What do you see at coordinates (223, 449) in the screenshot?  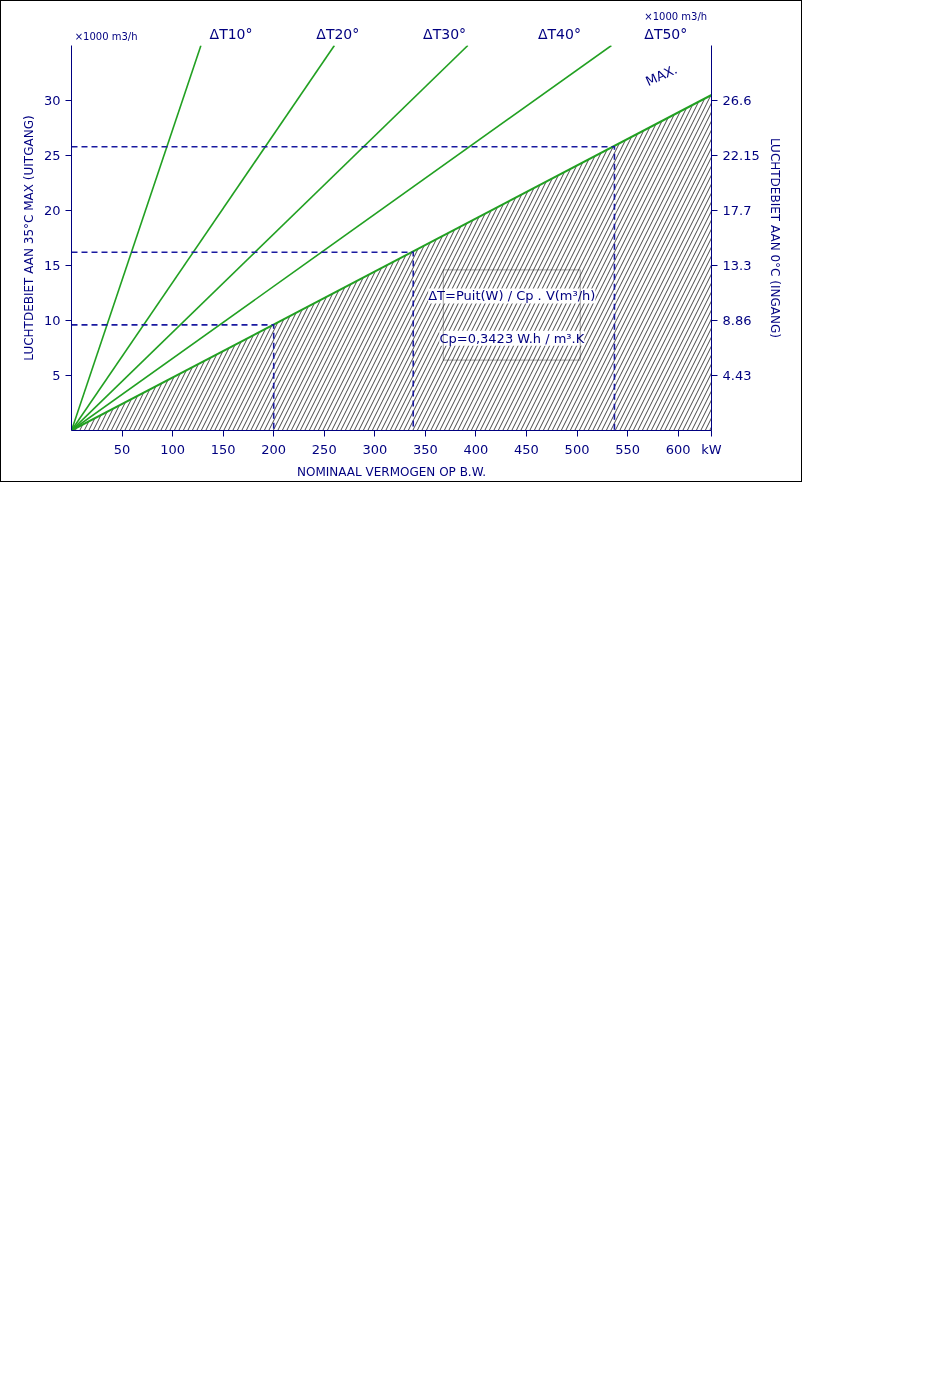 I see `x-tick-label: 150` at bounding box center [223, 449].